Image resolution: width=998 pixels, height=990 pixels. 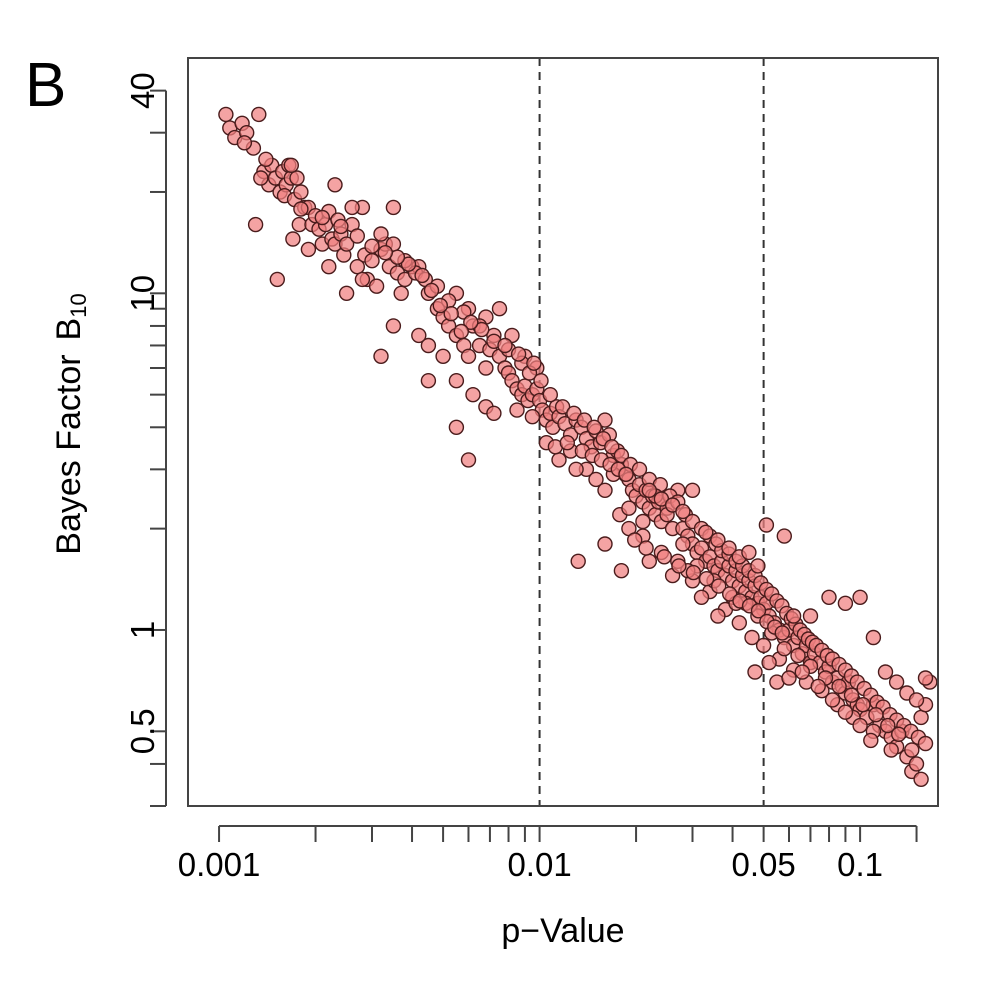 I want to click on y-axis-title-symbol: B, so click(x=69, y=329).